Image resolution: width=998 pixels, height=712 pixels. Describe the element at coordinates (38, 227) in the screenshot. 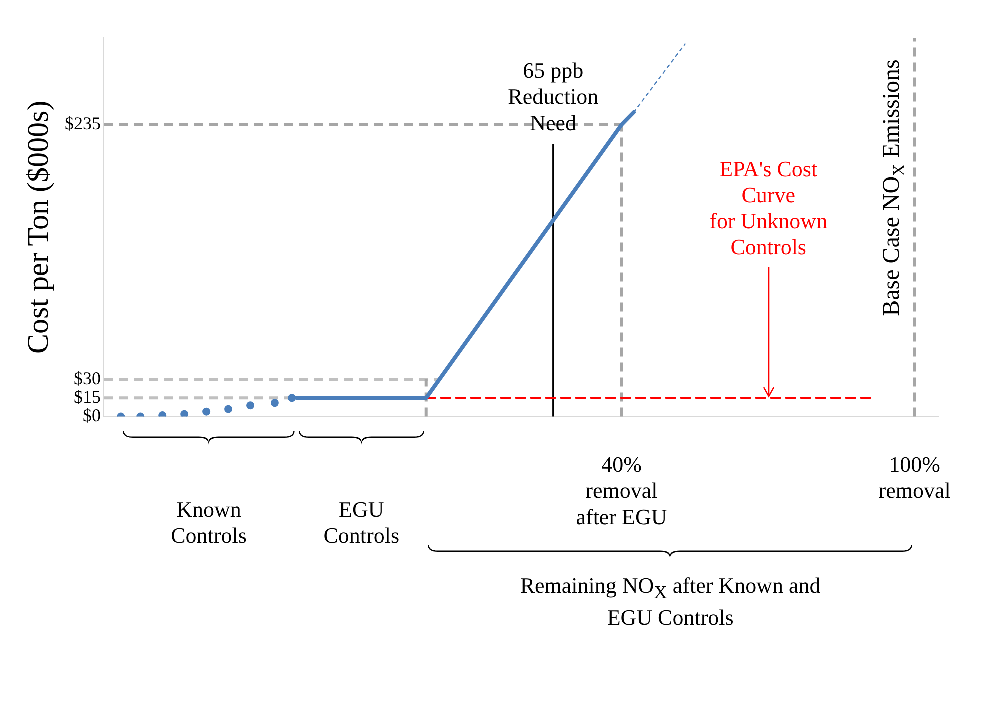

I see `y-axis-title: Cost per Ton ($000s)` at that location.